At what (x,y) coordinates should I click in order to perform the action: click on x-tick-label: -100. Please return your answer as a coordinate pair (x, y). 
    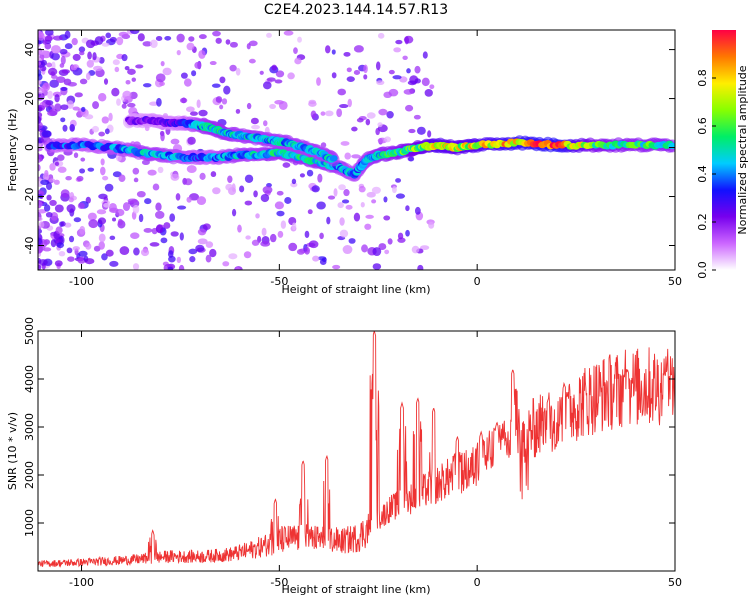
    Looking at the image, I should click on (81, 582).